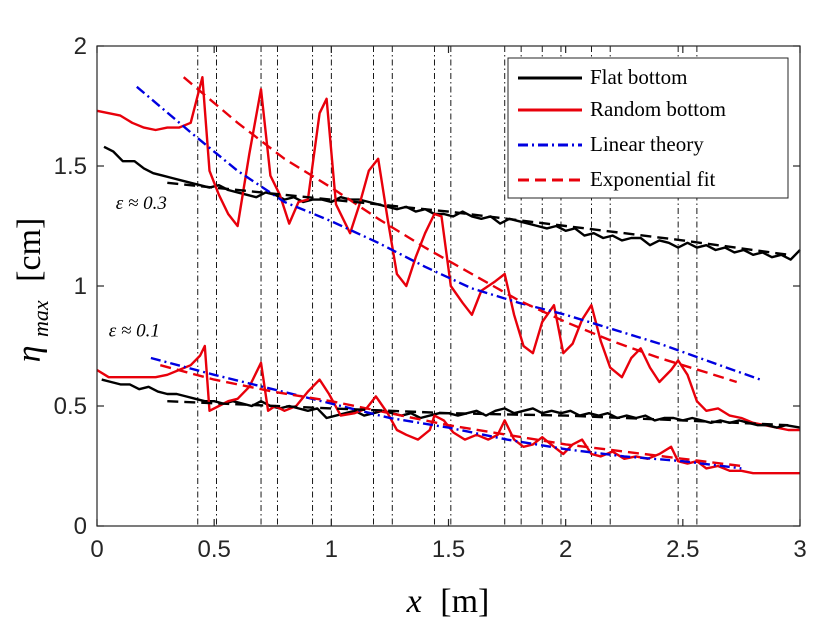 This screenshot has width=830, height=623. I want to click on legend-label-flat-bottom: Flat bottom, so click(638, 77).